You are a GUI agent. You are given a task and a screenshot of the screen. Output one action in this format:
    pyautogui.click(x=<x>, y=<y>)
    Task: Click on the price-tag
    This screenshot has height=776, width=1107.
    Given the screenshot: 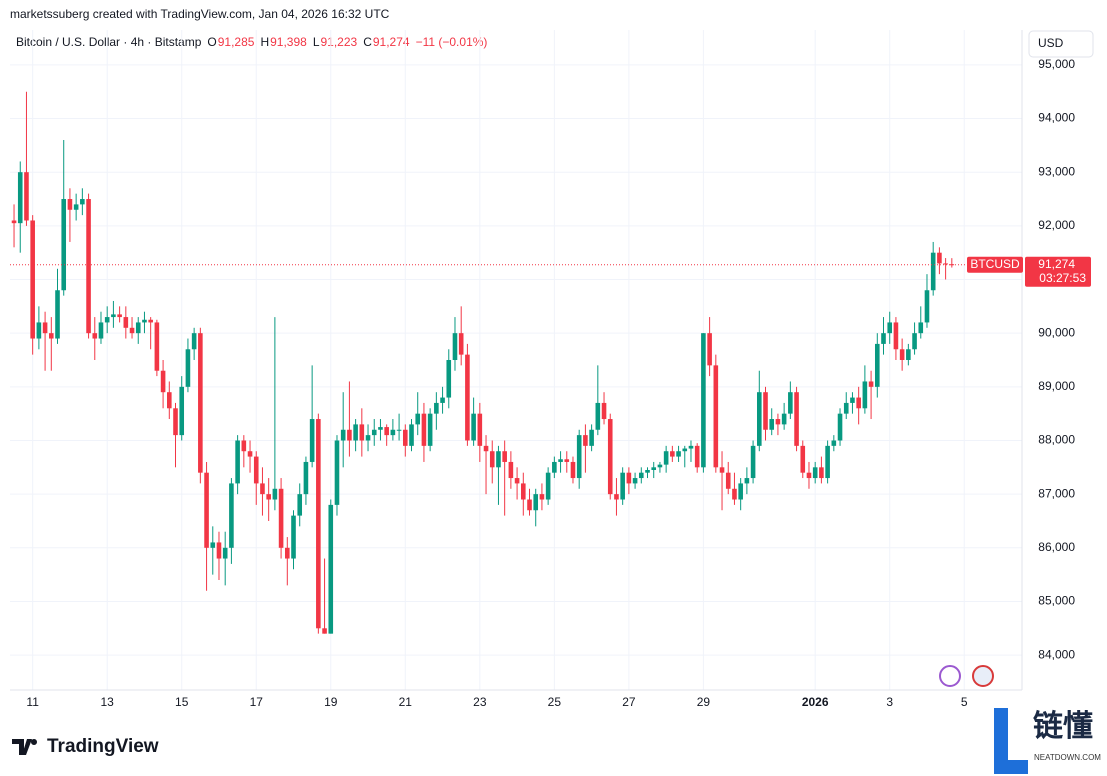 What is the action you would take?
    pyautogui.click(x=1058, y=271)
    